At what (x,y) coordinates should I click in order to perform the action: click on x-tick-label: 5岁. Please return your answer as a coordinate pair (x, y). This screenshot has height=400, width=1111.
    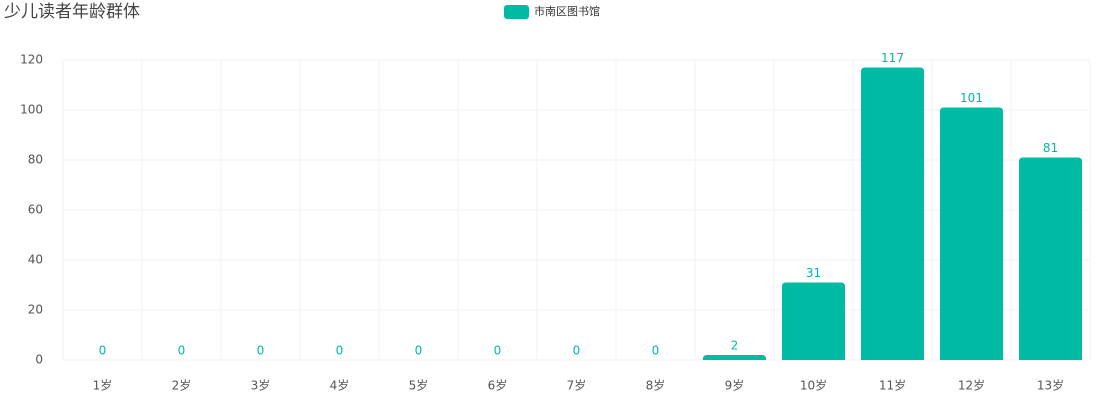
    Looking at the image, I should click on (419, 385).